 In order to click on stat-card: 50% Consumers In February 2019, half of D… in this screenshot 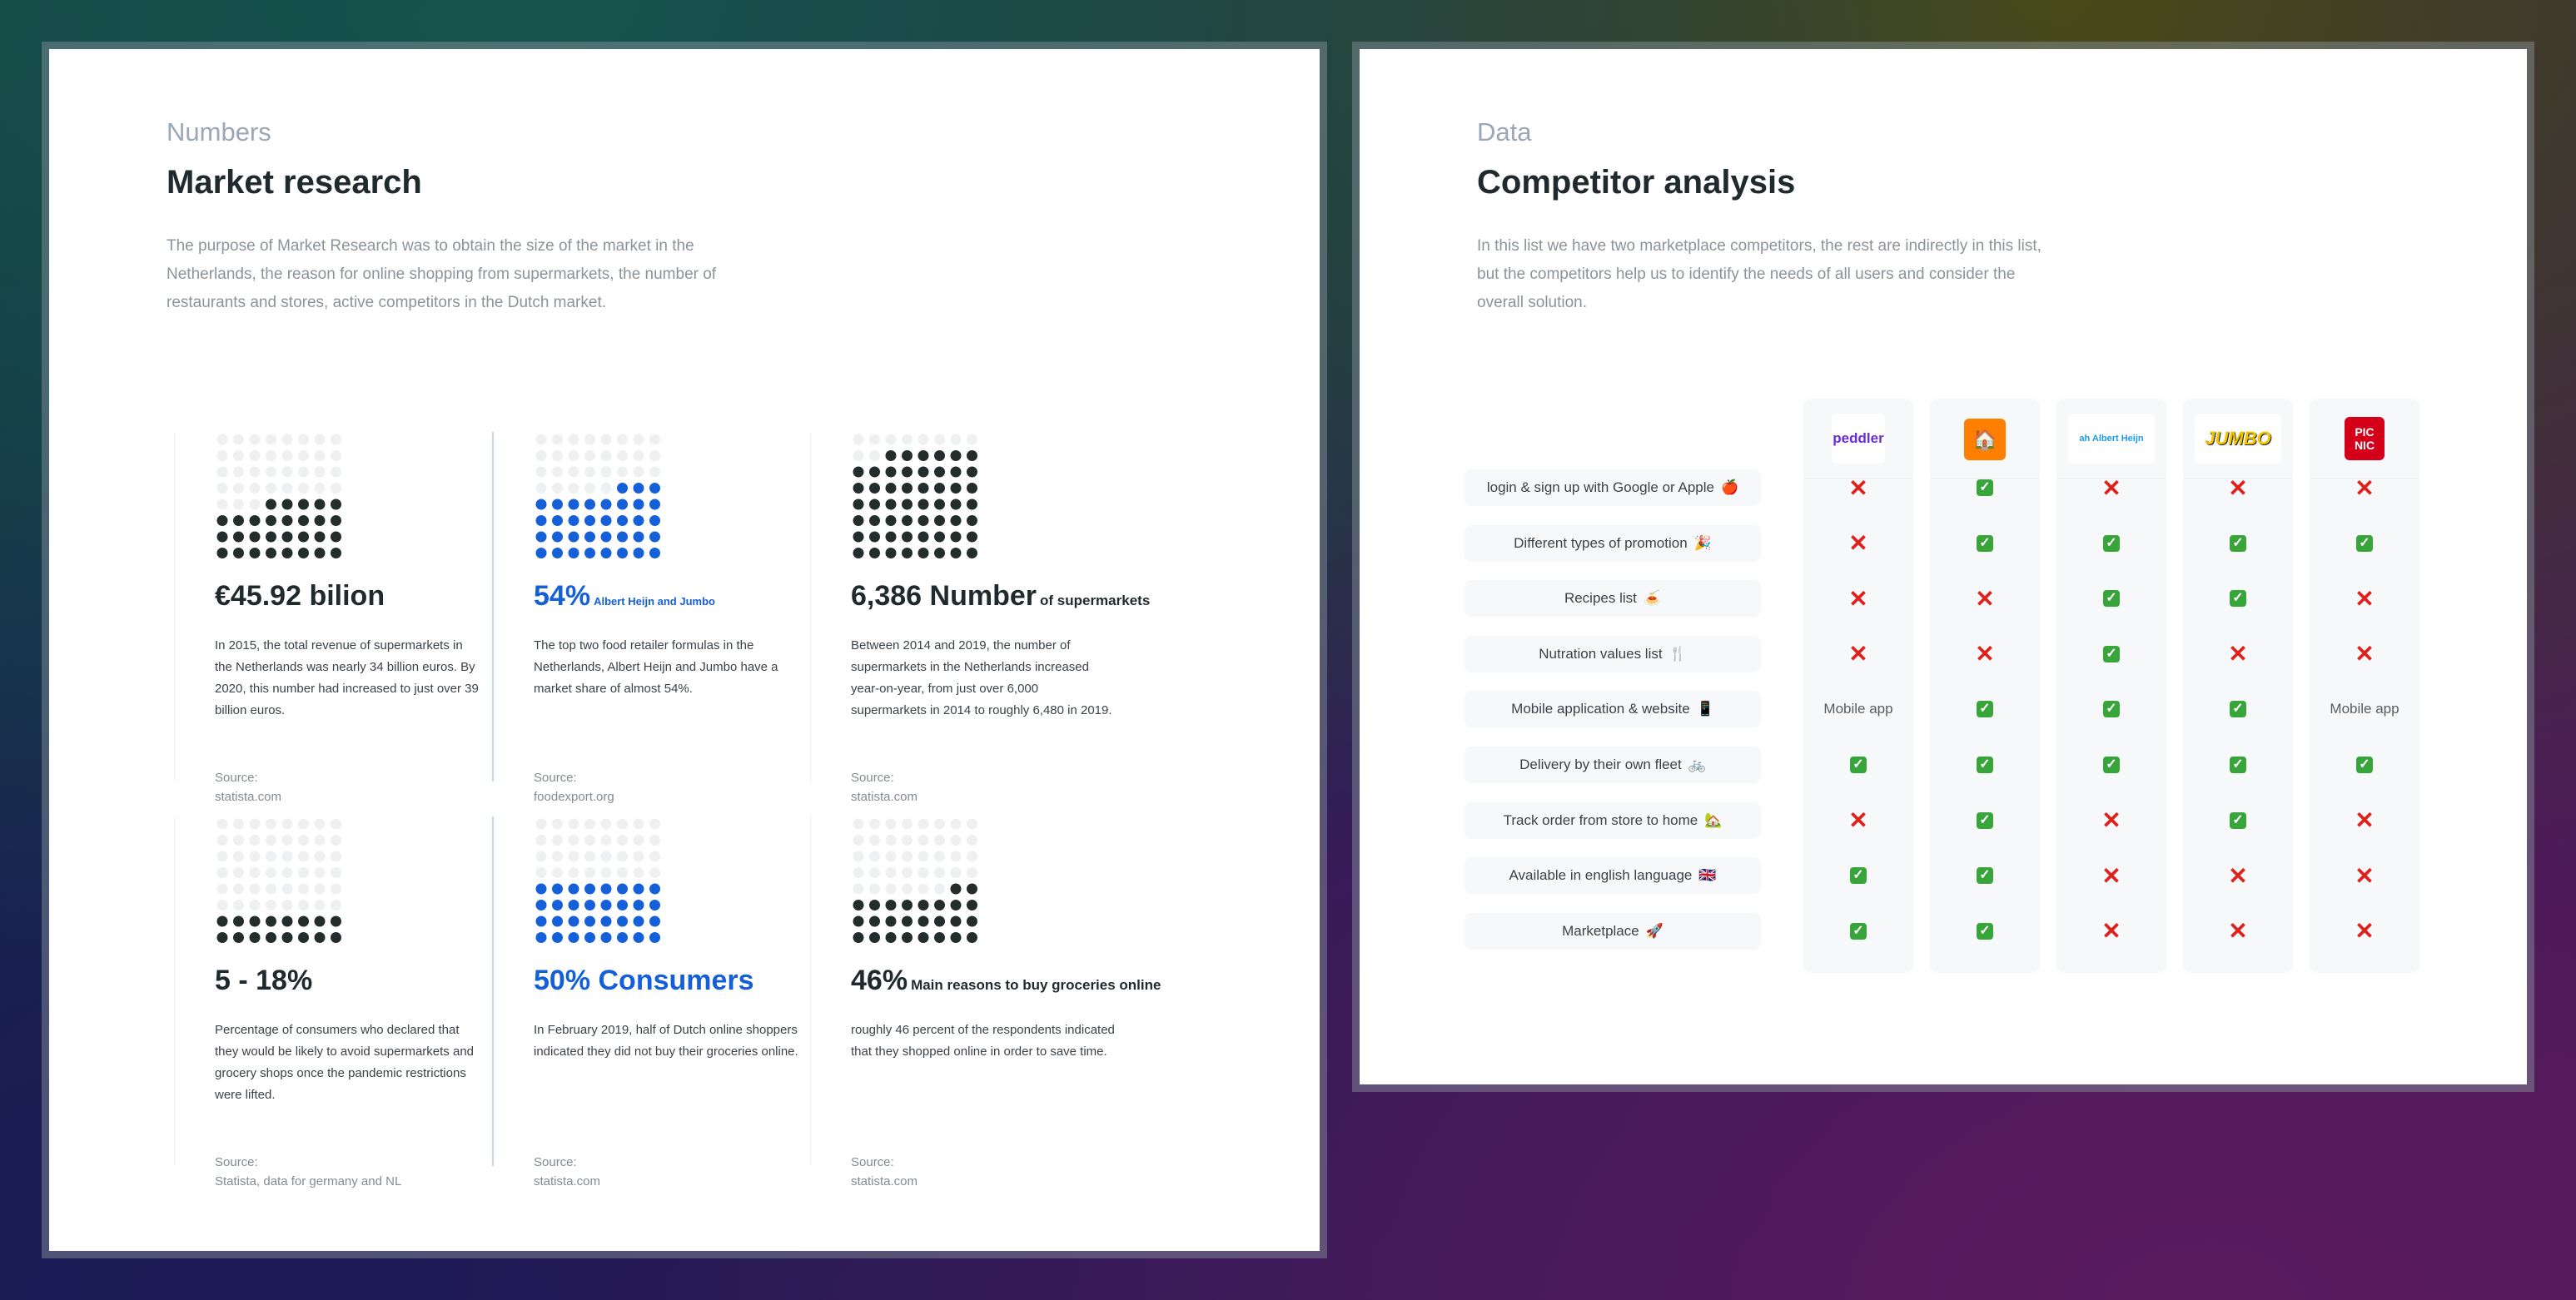, I will do `click(650, 1002)`.